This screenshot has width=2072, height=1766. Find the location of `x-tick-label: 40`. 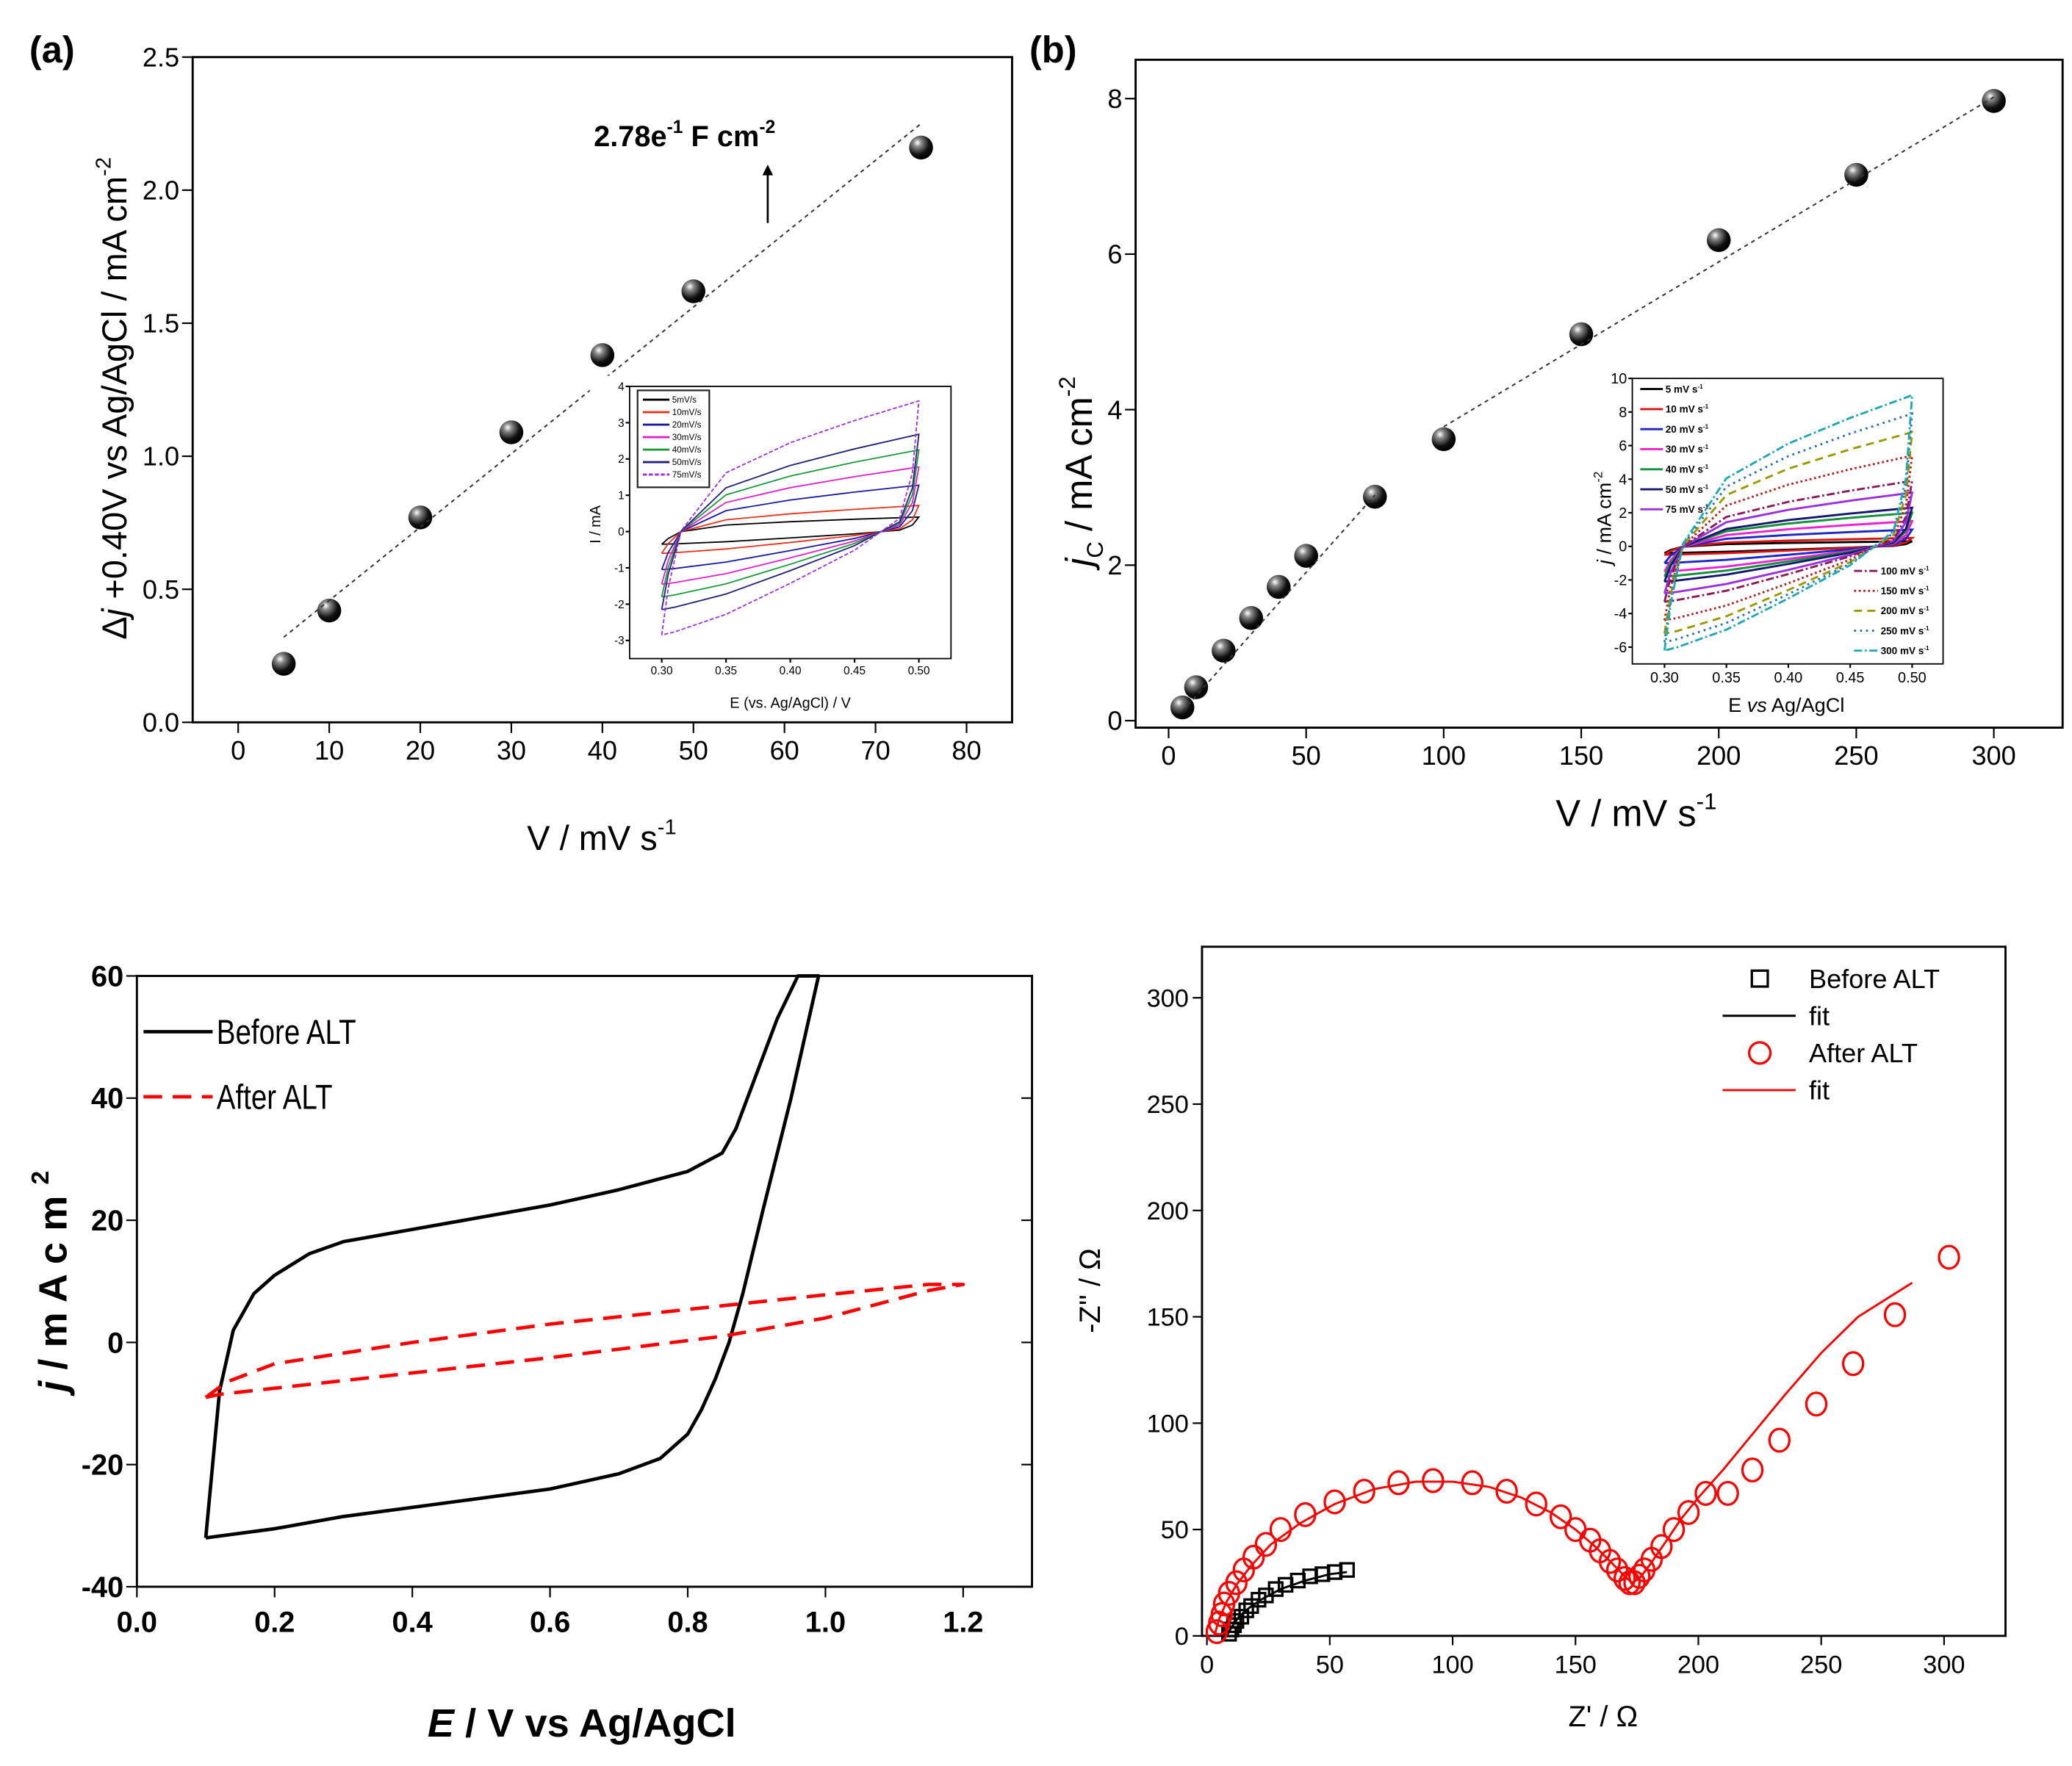

x-tick-label: 40 is located at coordinates (602, 750).